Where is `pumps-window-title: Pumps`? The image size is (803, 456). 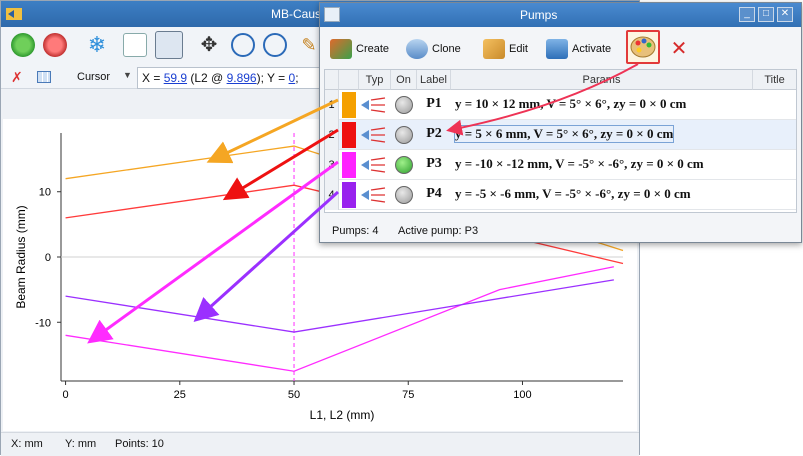
pumps-window-title: Pumps is located at coordinates (539, 15).